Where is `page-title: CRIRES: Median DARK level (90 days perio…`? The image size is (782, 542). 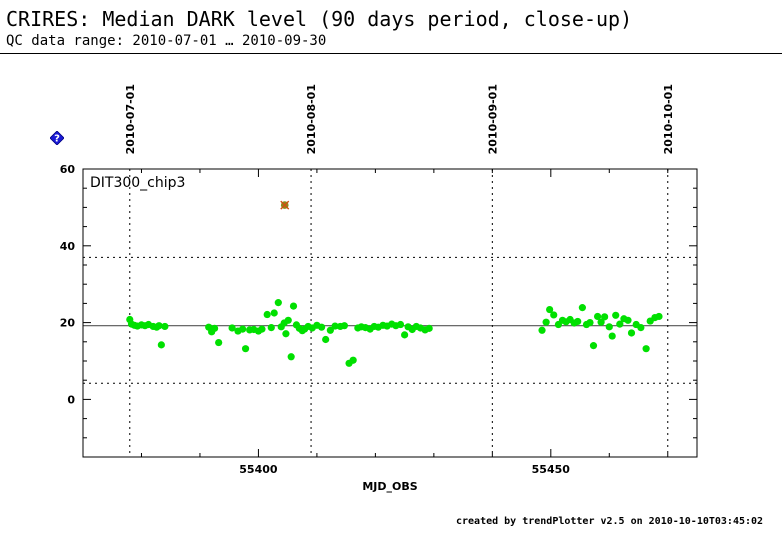
page-title: CRIRES: Median DARK level (90 days perio… is located at coordinates (319, 19).